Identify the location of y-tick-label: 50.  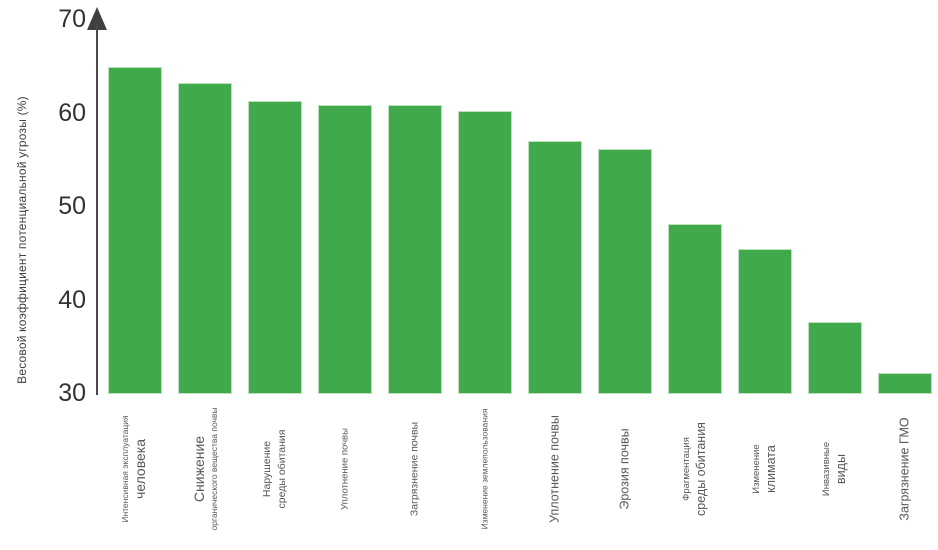
(72, 206).